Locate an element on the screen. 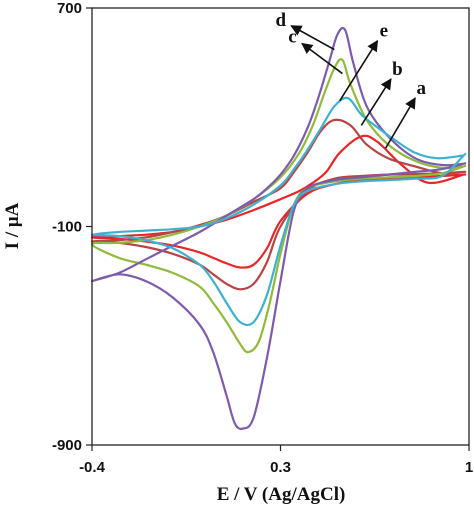  curve-label-b: b is located at coordinates (397, 69).